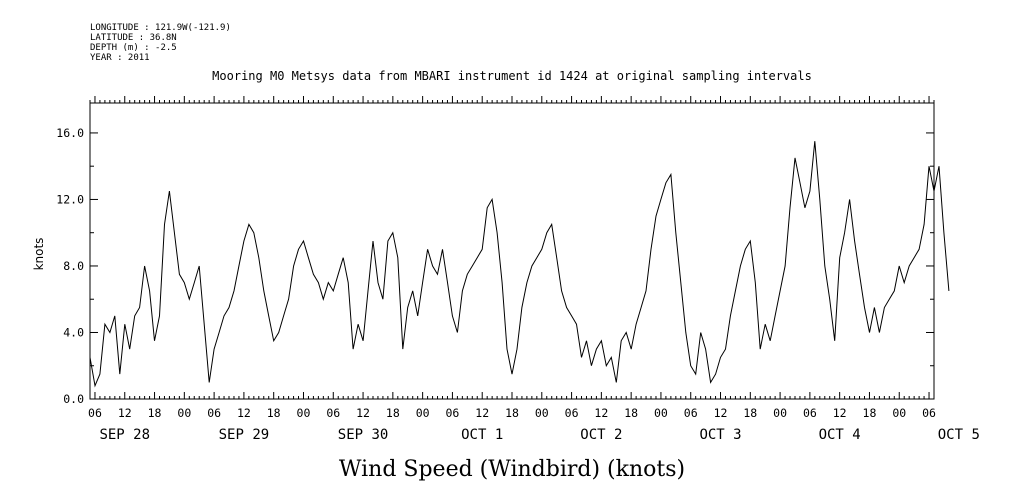 The height and width of the screenshot is (504, 1009). I want to click on y-tick-label: 16.0, so click(70, 133).